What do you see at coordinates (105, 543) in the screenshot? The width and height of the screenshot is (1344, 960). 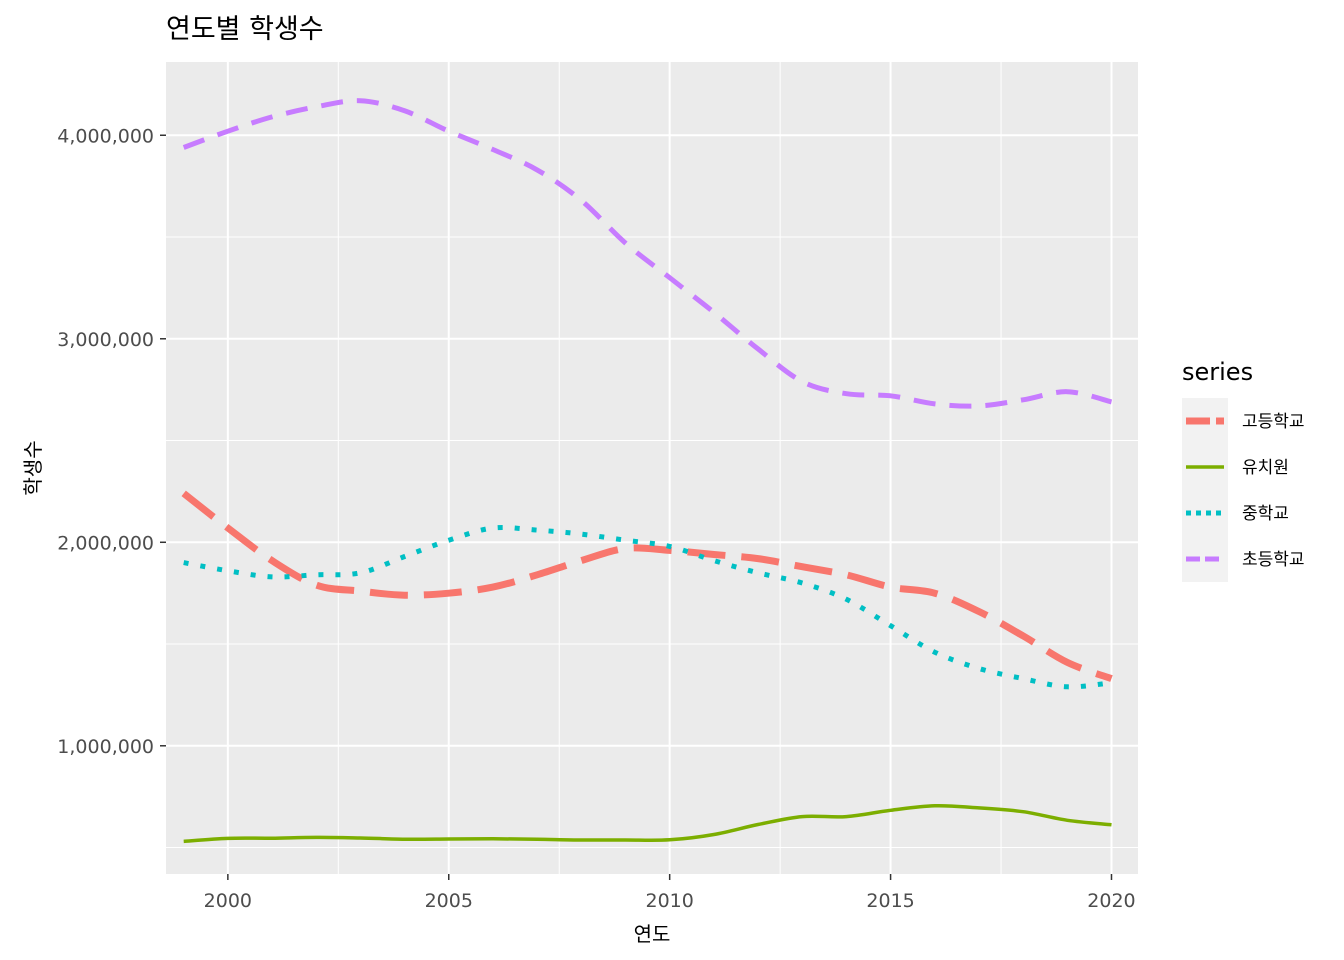 I see `y-tick-label: 2,000,000` at bounding box center [105, 543].